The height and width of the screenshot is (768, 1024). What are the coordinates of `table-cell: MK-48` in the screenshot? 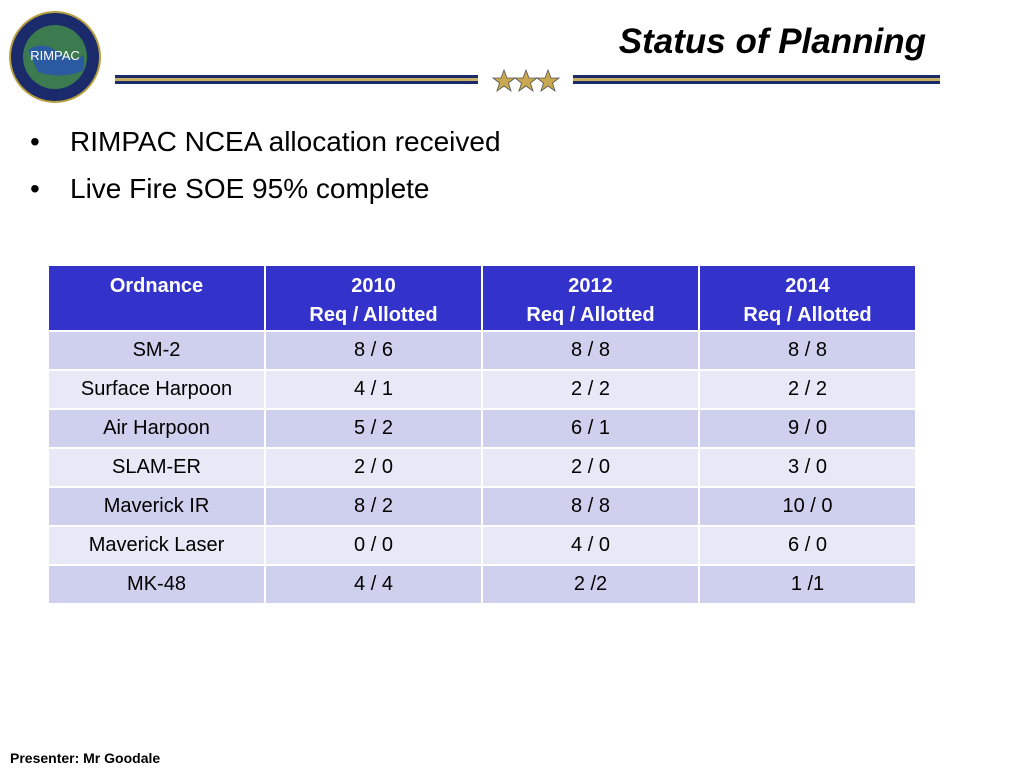 It's located at (156, 584).